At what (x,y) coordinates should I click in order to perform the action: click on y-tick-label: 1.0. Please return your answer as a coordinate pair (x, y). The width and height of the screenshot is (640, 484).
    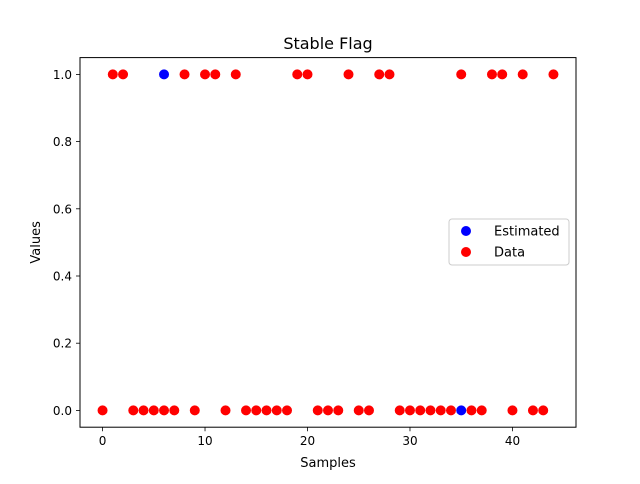
    Looking at the image, I should click on (62, 75).